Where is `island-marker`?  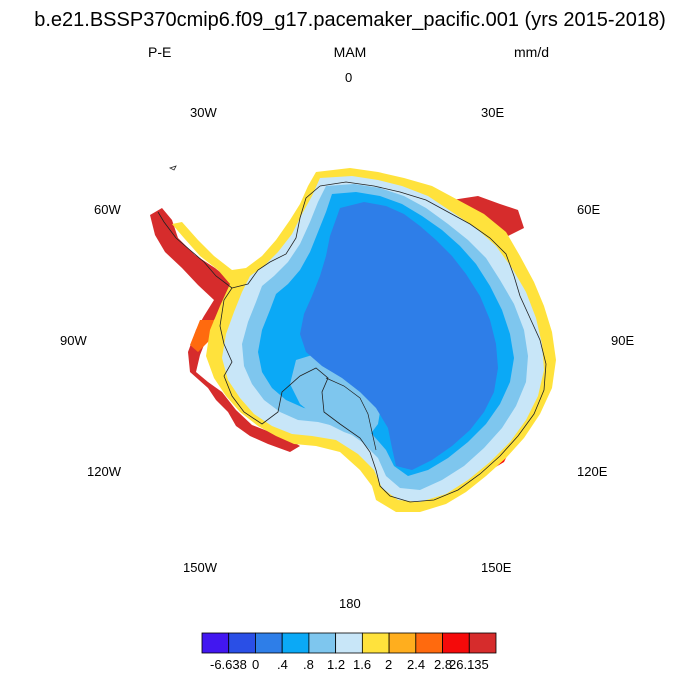 island-marker is located at coordinates (172, 168).